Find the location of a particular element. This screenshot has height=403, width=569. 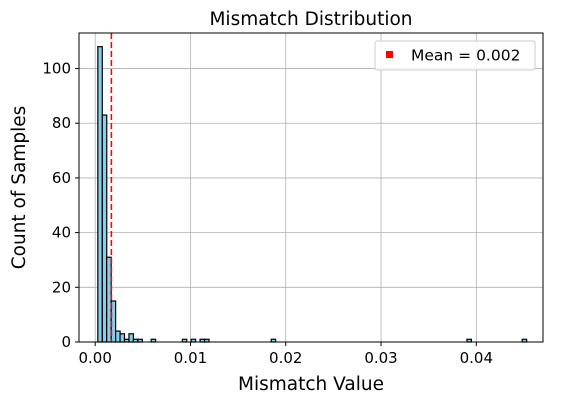

y-axis-ticks: 0 20 40 60 80 100 is located at coordinates (60, 205).